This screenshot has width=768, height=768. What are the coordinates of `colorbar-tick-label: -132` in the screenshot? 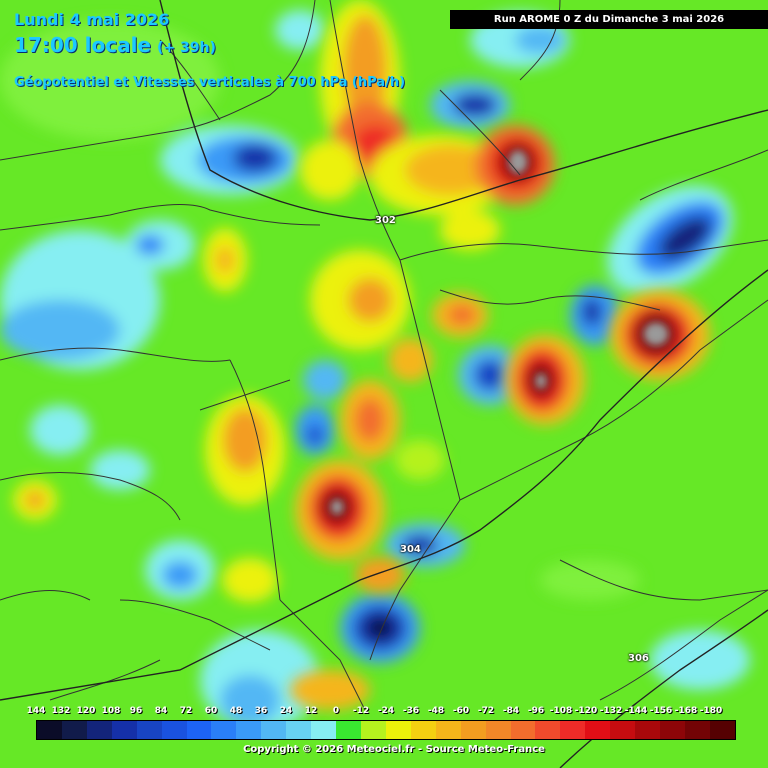 It's located at (611, 711).